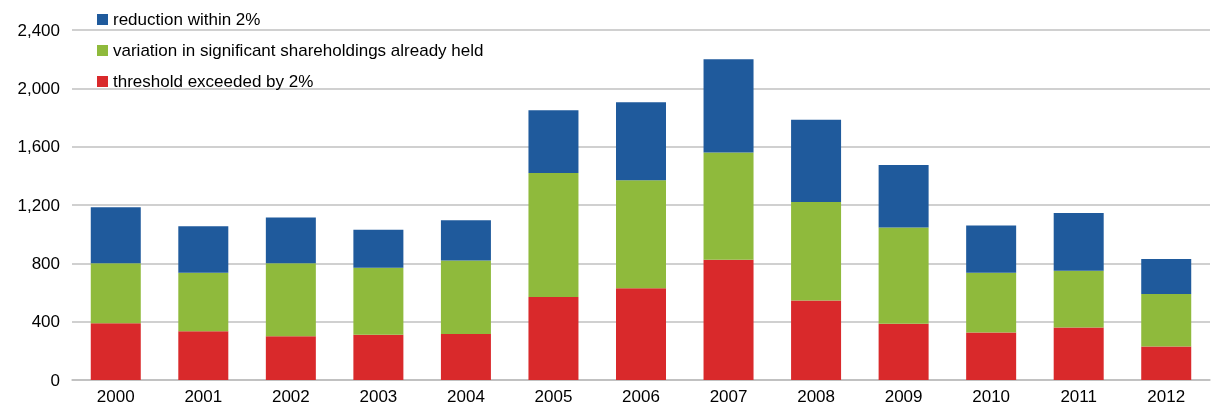  I want to click on y-tick-label: 1,200, so click(38, 205).